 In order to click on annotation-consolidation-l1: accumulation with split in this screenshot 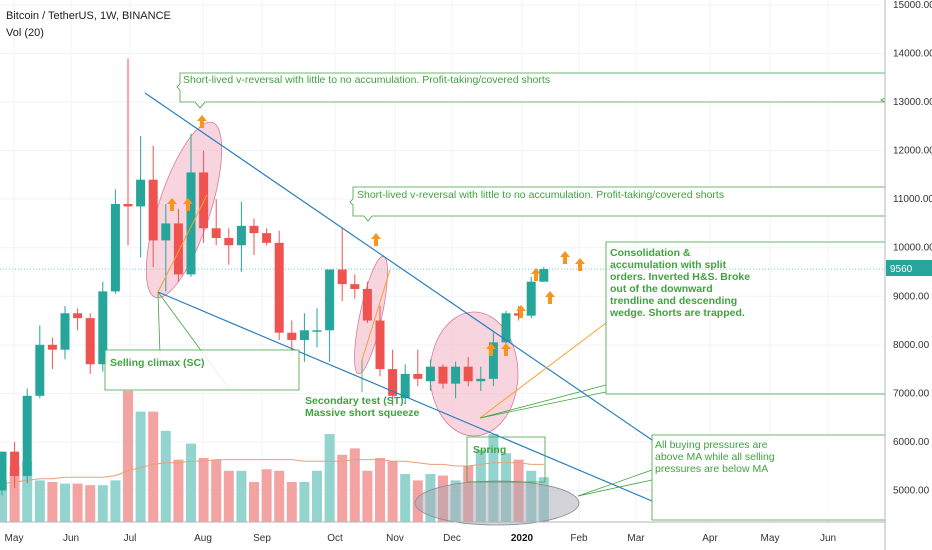, I will do `click(668, 265)`.